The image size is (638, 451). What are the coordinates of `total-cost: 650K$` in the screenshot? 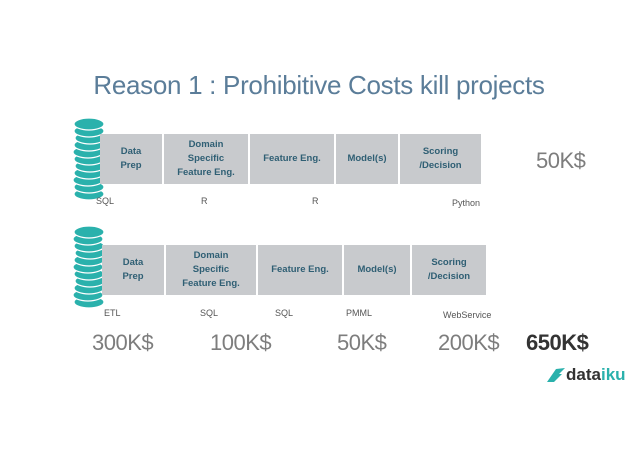 It's located at (557, 342).